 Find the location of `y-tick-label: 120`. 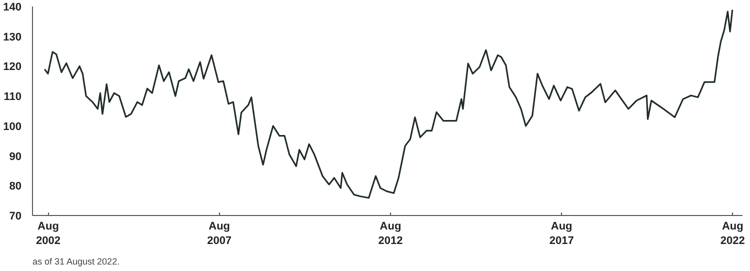

y-tick-label: 120 is located at coordinates (12, 67).